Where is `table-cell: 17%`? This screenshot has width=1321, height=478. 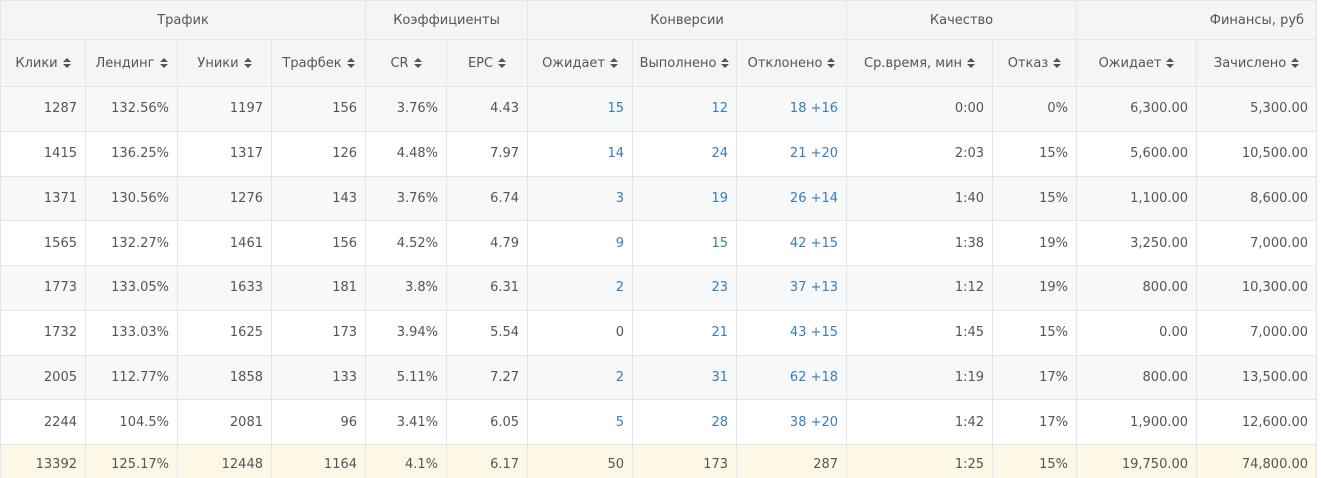
table-cell: 17% is located at coordinates (1035, 422).